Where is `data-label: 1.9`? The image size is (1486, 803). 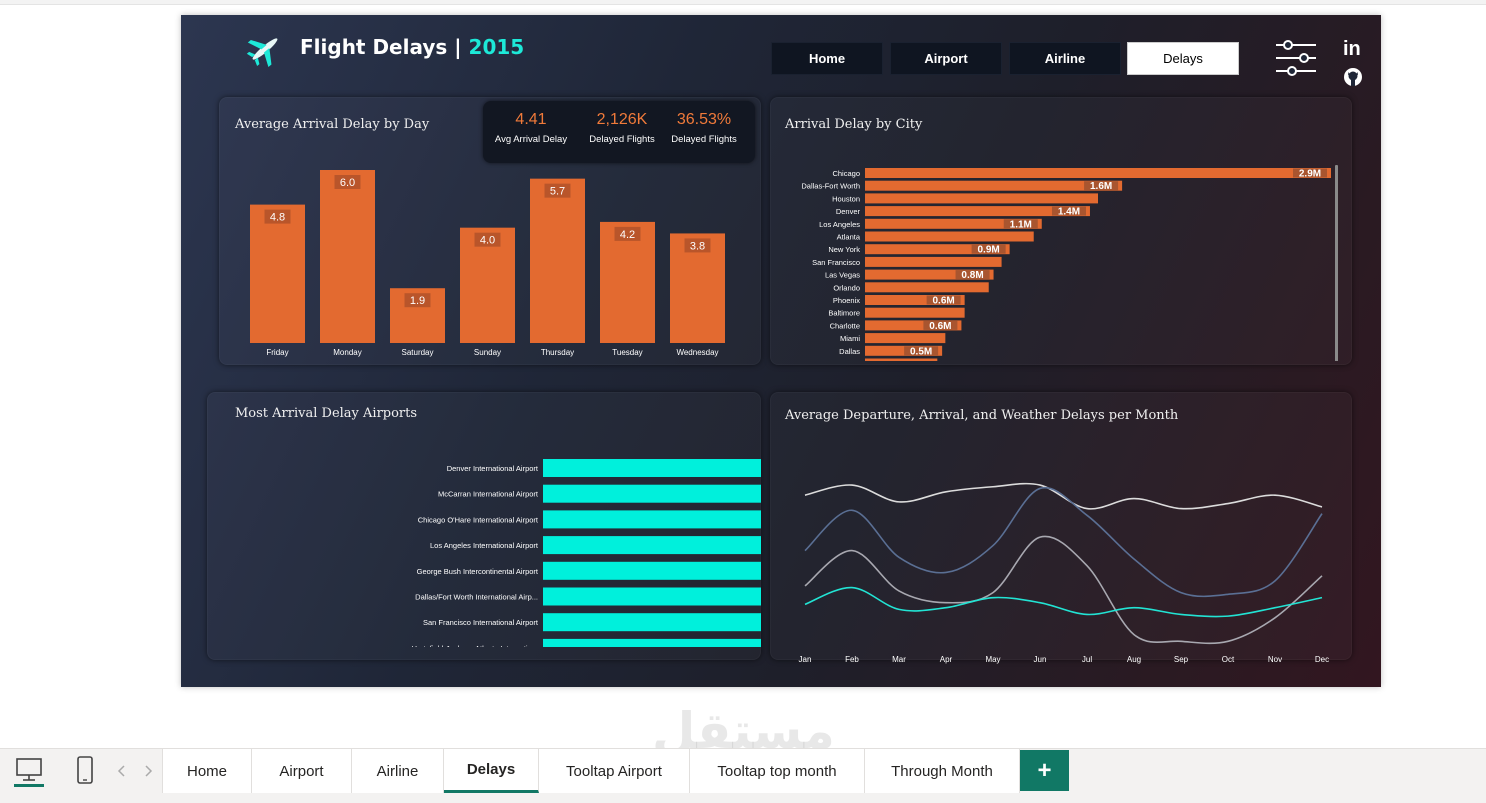
data-label: 1.9 is located at coordinates (417, 301).